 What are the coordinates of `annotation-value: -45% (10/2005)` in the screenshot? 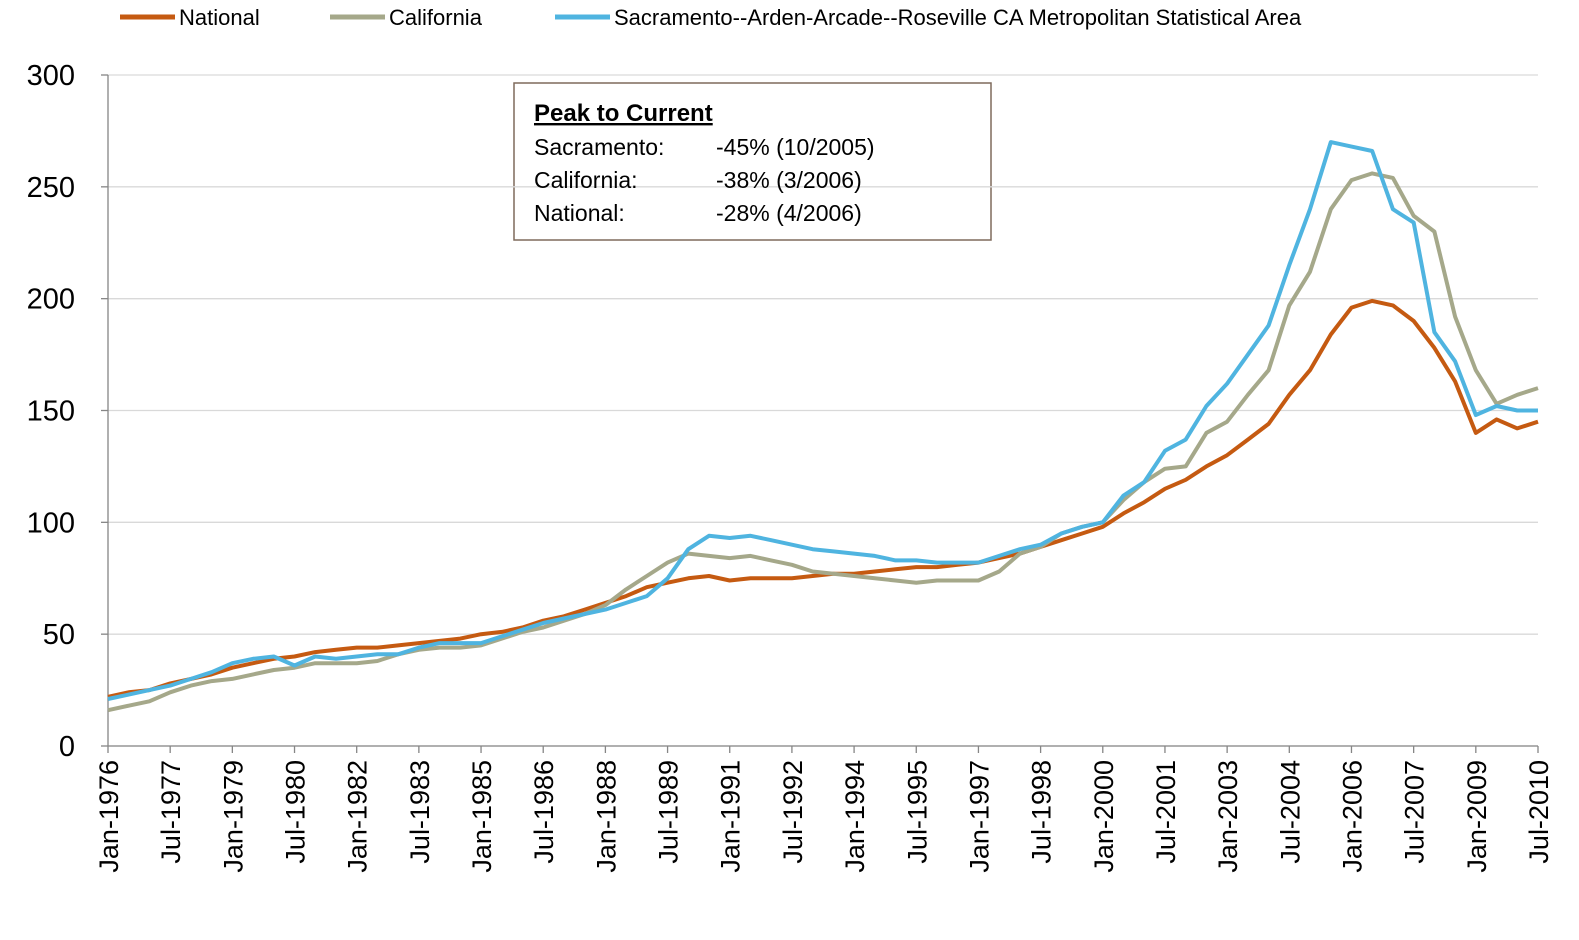 It's located at (795, 147).